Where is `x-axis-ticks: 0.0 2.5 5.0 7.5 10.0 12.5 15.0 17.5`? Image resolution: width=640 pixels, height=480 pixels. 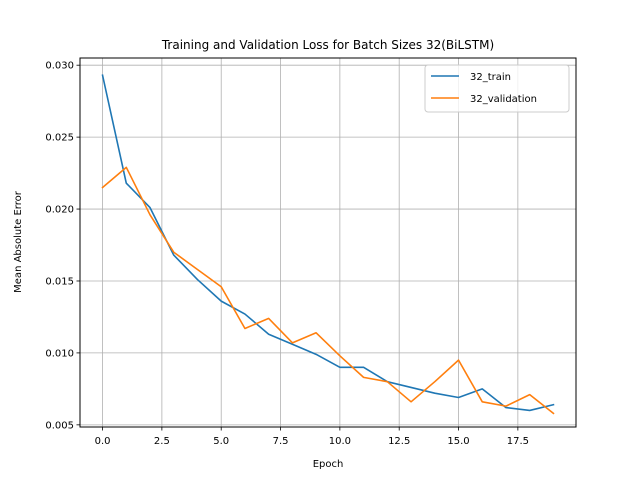 x-axis-ticks: 0.0 2.5 5.0 7.5 10.0 12.5 15.0 17.5 is located at coordinates (312, 437).